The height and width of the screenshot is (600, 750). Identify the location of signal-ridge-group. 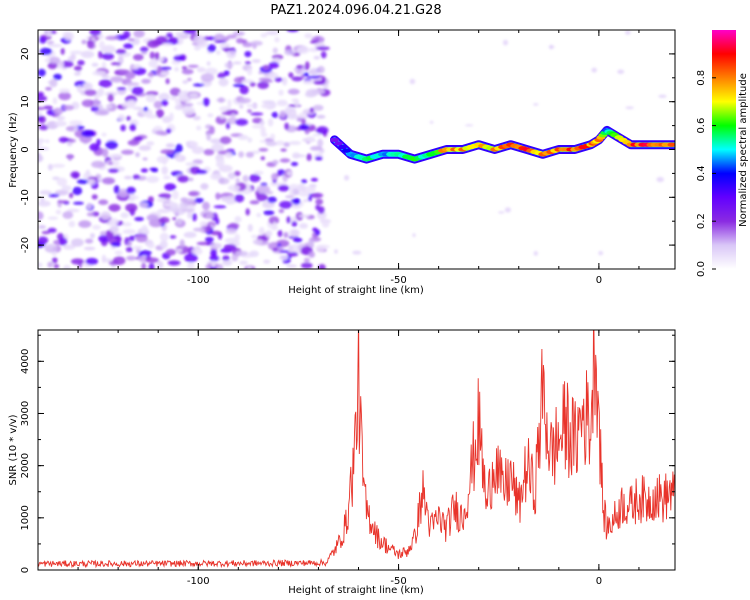
(502, 144).